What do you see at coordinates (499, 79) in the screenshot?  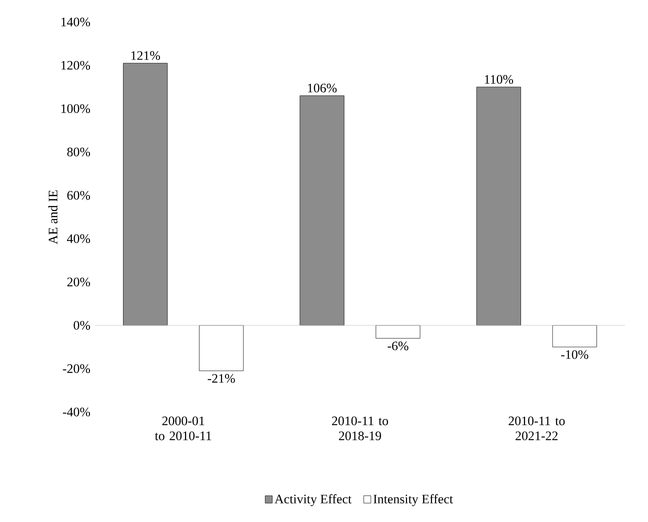 I see `data-label: 110%` at bounding box center [499, 79].